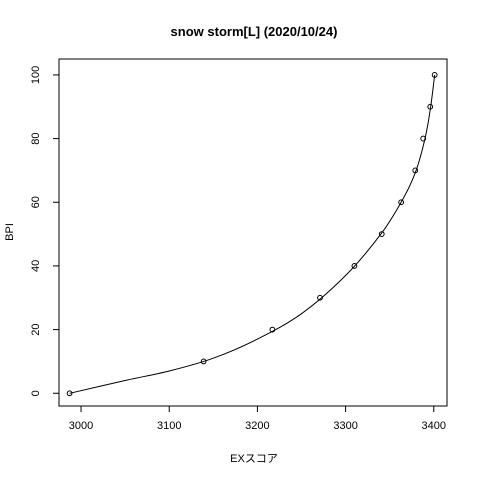 This screenshot has width=480, height=480. What do you see at coordinates (169, 426) in the screenshot?
I see `x-tick-label: 3100` at bounding box center [169, 426].